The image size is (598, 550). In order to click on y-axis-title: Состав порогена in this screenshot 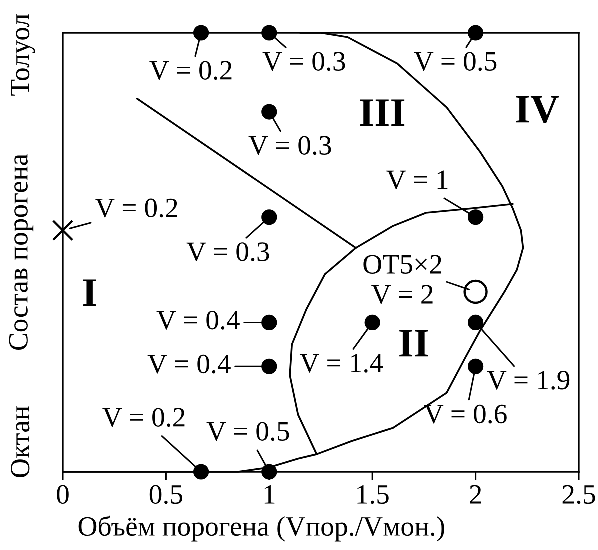, I will do `click(21, 252)`.